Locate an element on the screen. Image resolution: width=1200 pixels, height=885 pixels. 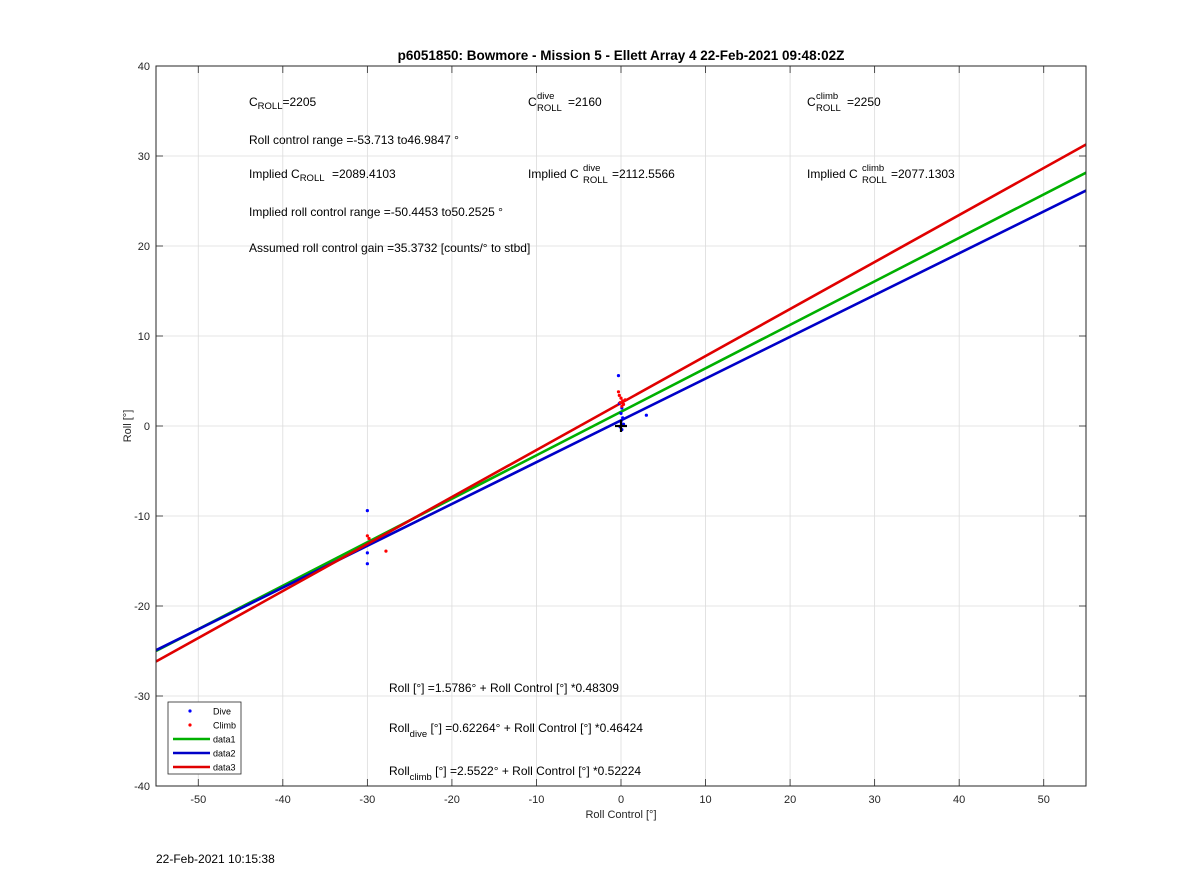
annot-c-roll-dive: Cdive ROLL =2160 is located at coordinates (565, 102).